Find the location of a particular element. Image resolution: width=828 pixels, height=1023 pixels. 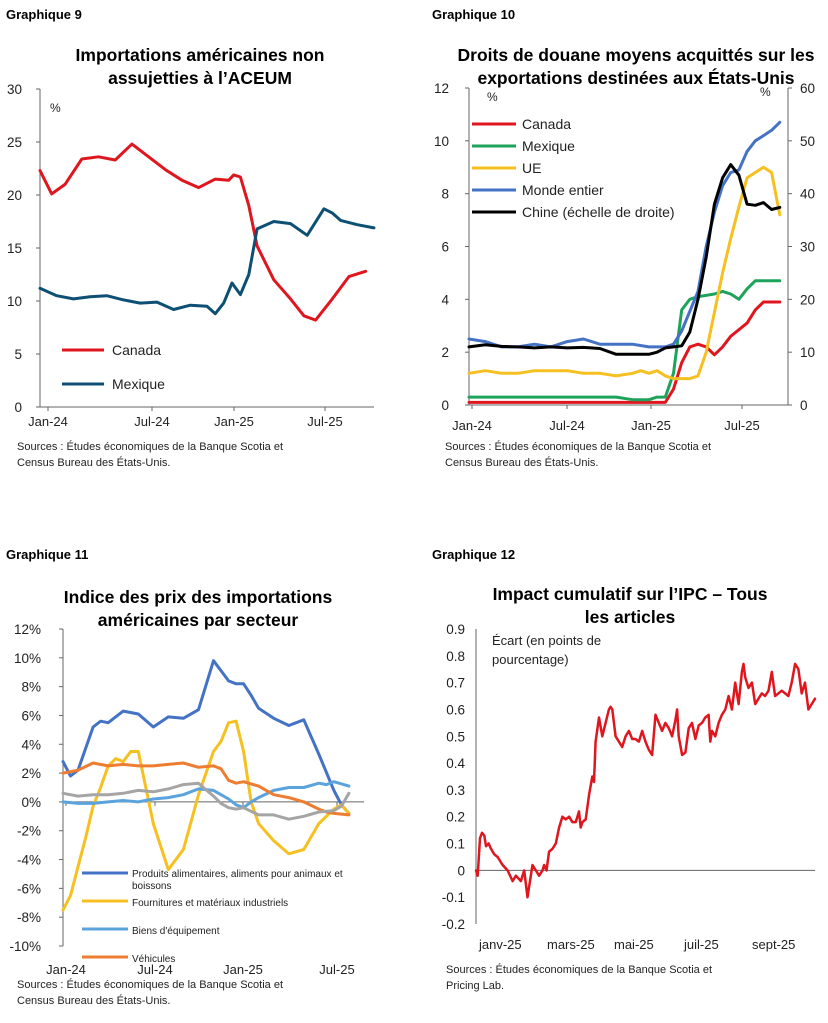

x-tick-label: mai-25 is located at coordinates (634, 944).